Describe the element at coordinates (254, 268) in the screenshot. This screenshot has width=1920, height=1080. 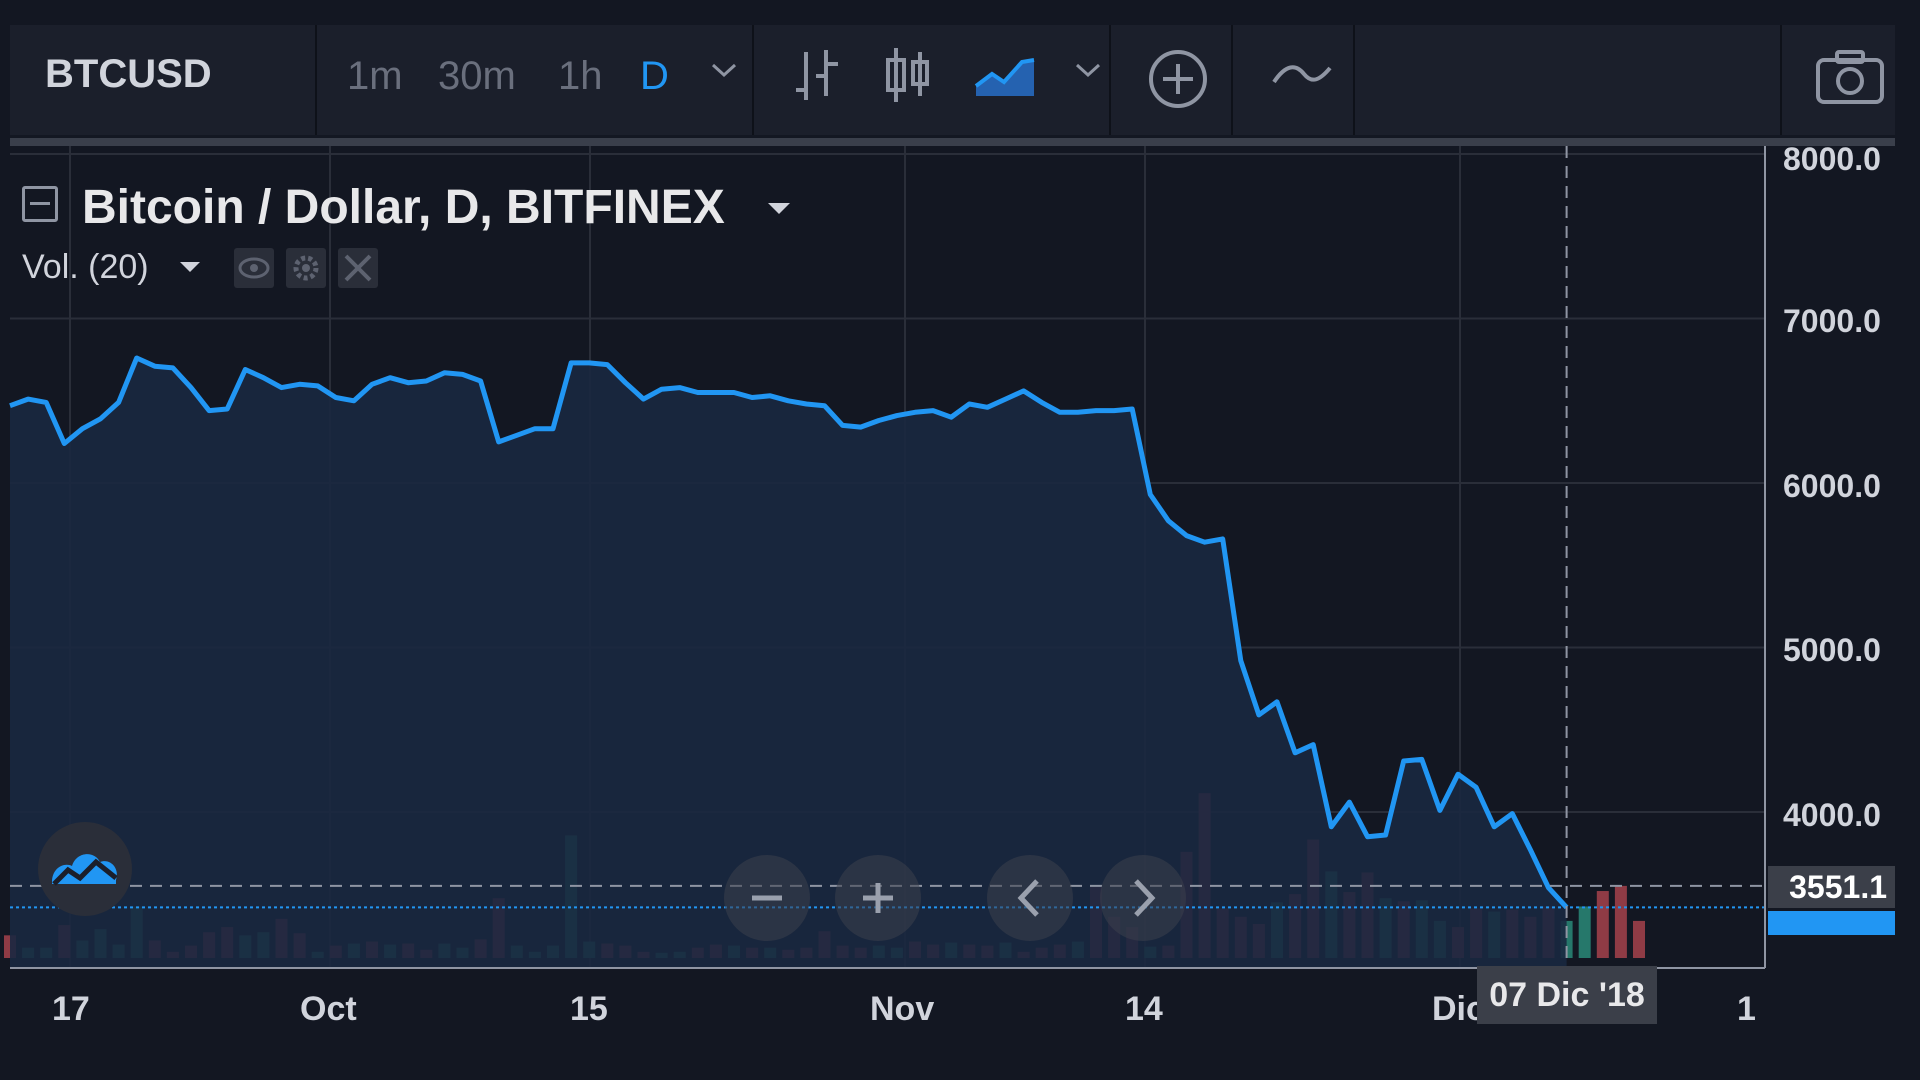
I see `eye-icon` at that location.